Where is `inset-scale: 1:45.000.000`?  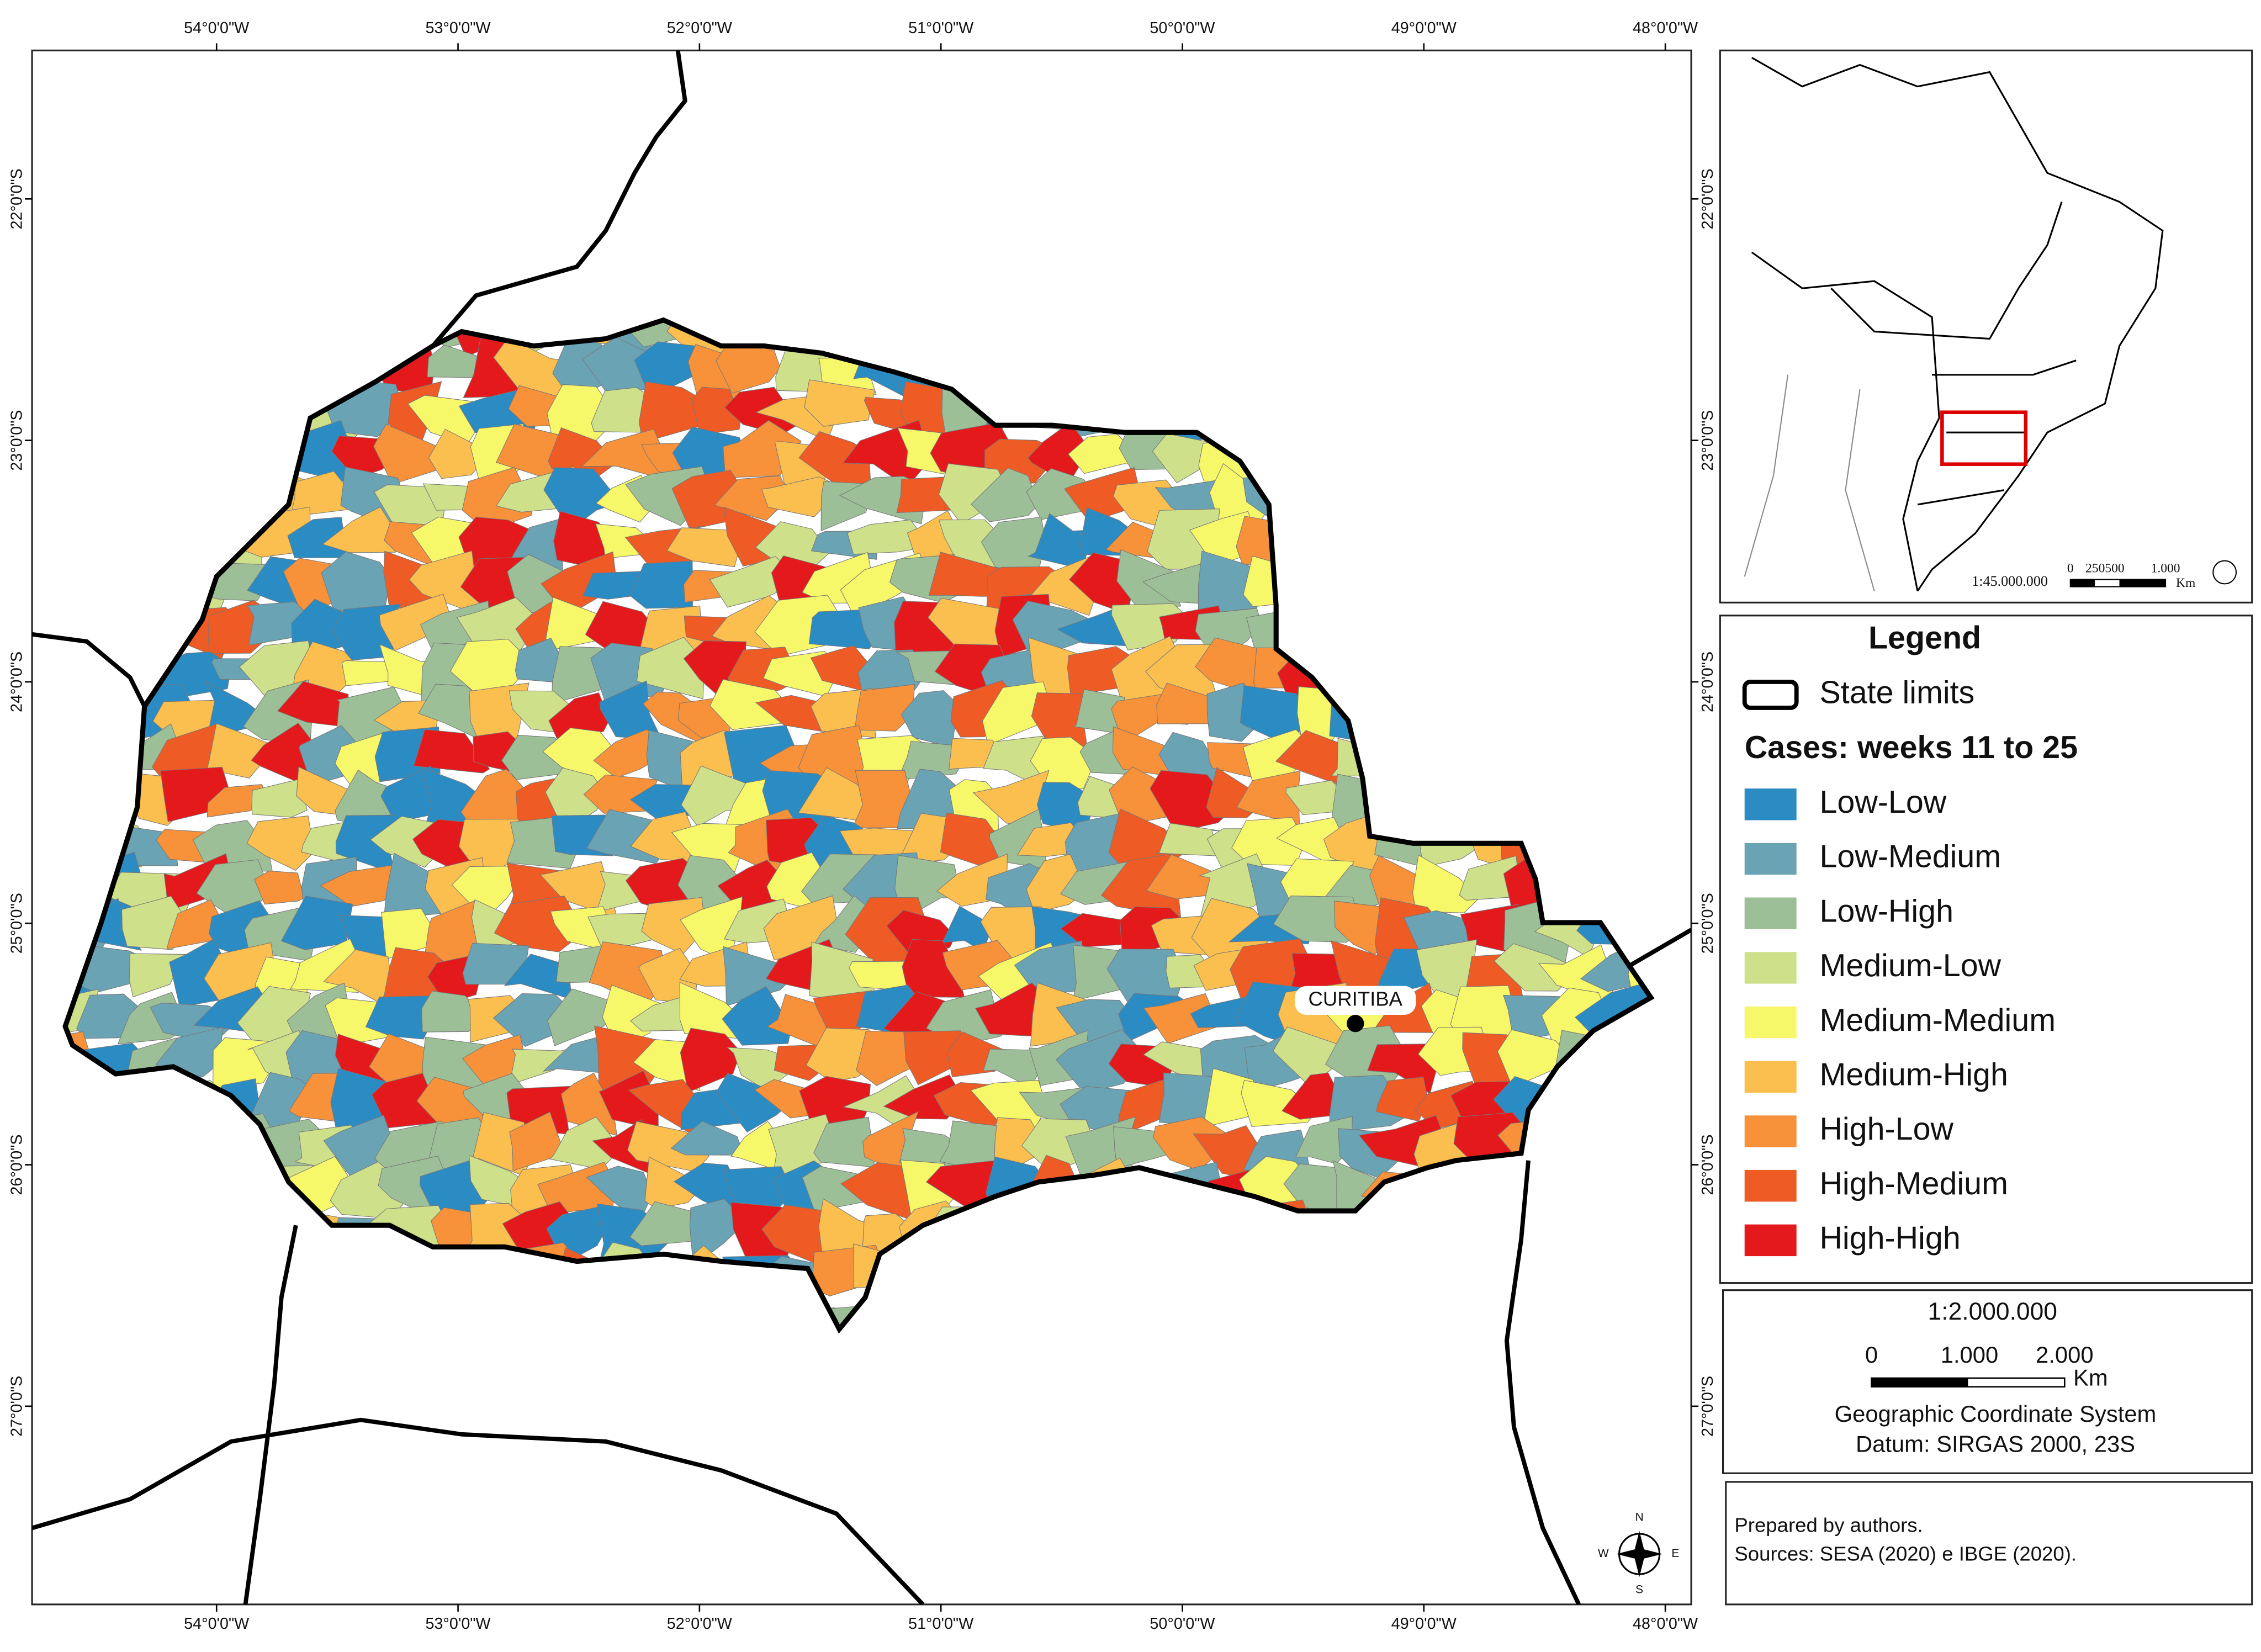 inset-scale: 1:45.000.000 is located at coordinates (2010, 581).